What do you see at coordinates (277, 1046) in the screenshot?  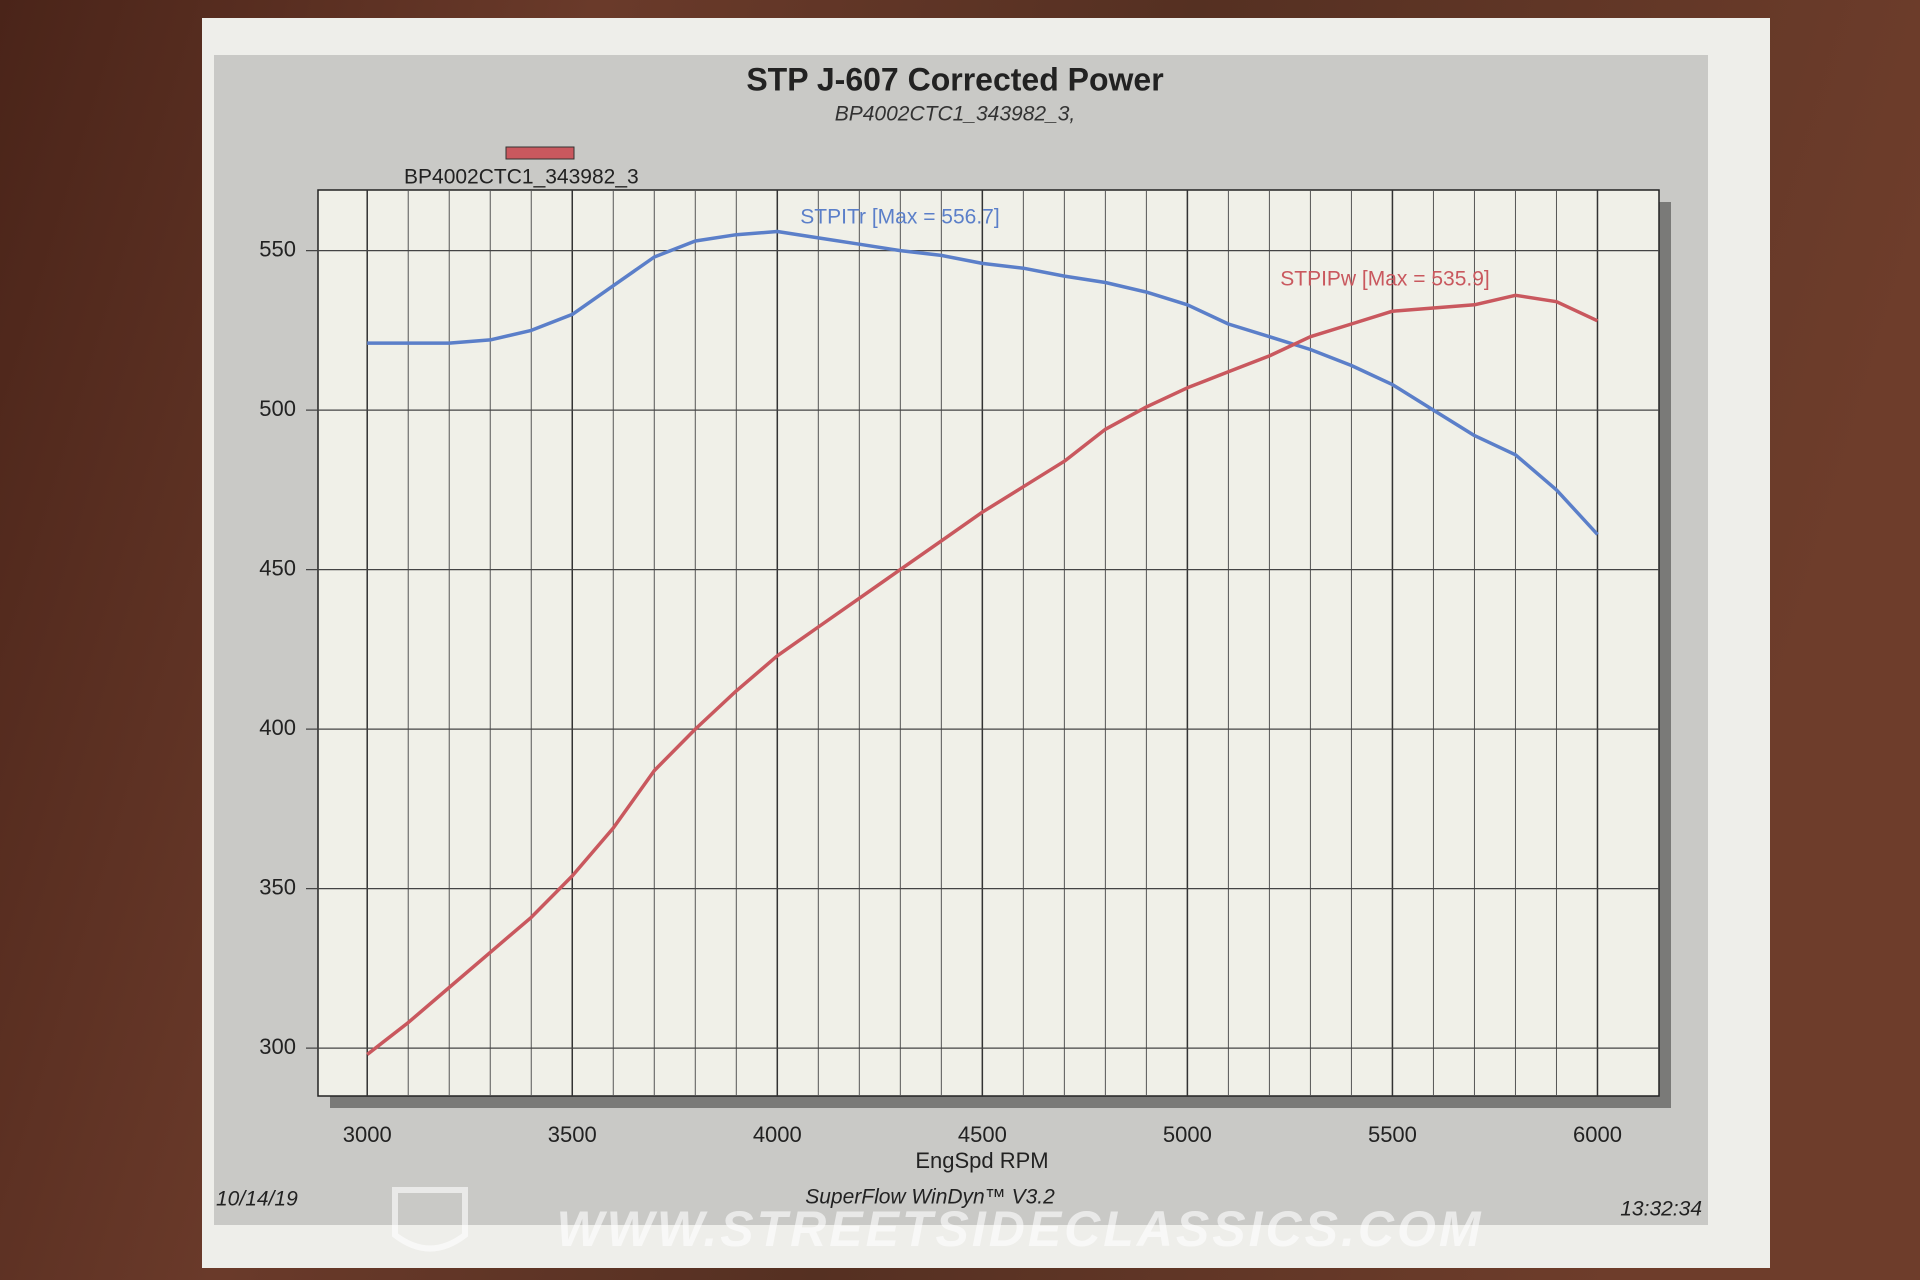 I see `y-tick-label: 300` at bounding box center [277, 1046].